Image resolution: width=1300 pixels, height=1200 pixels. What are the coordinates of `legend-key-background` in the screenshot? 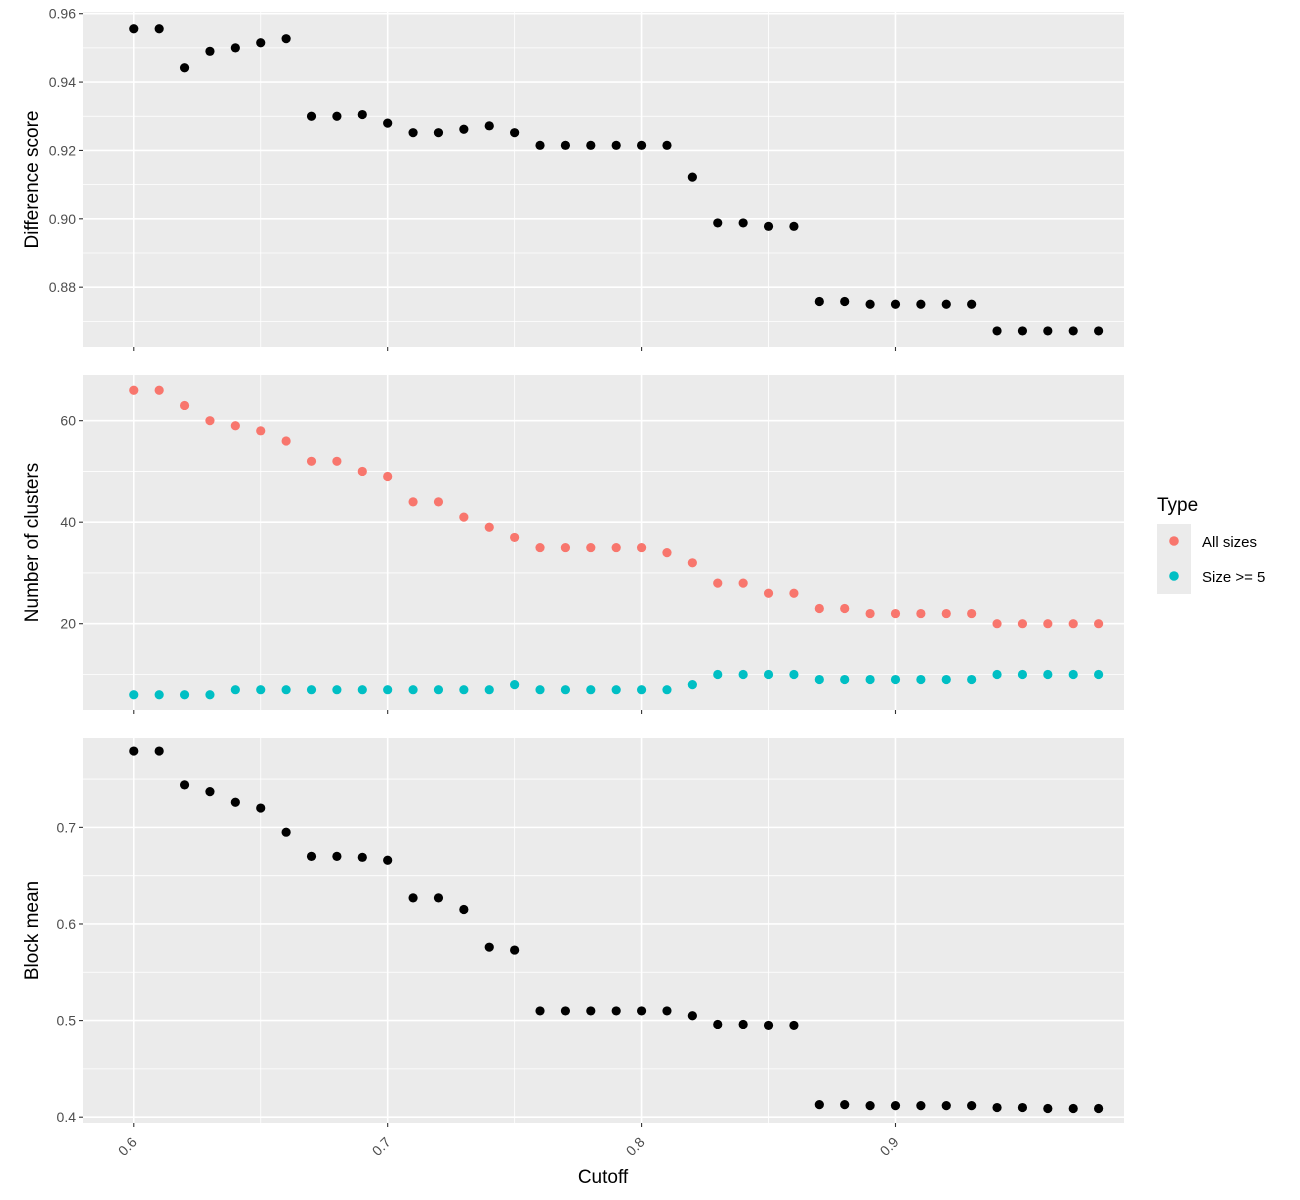 It's located at (1174, 559).